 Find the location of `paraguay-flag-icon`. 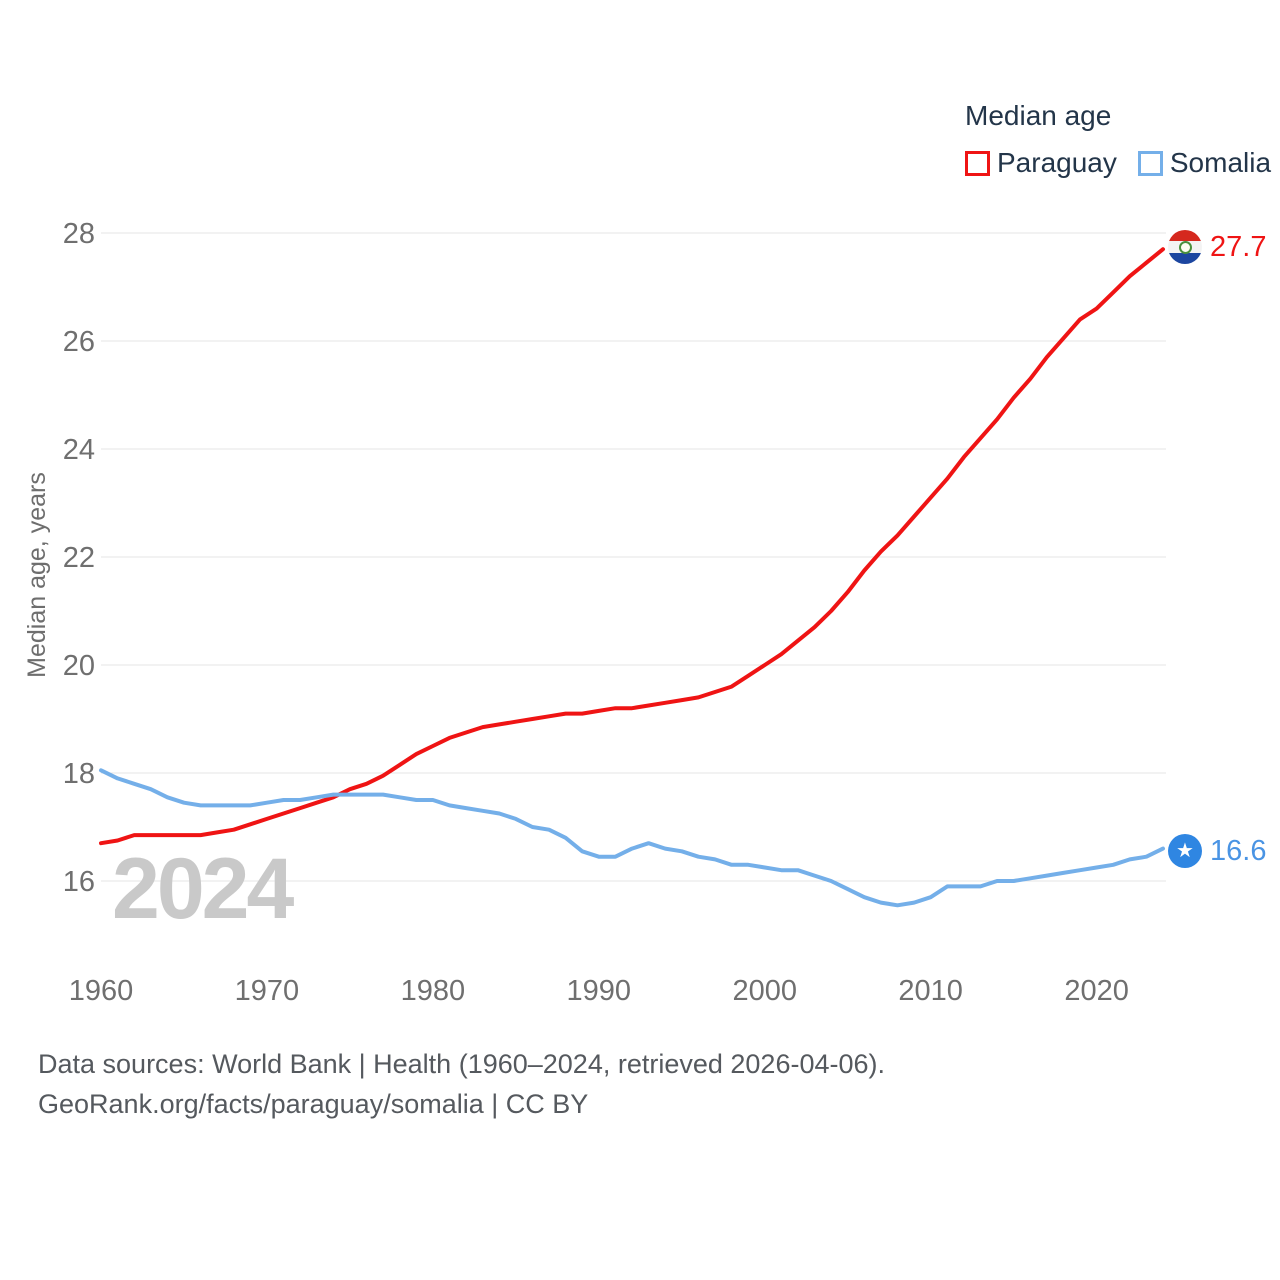

paraguay-flag-icon is located at coordinates (1185, 247).